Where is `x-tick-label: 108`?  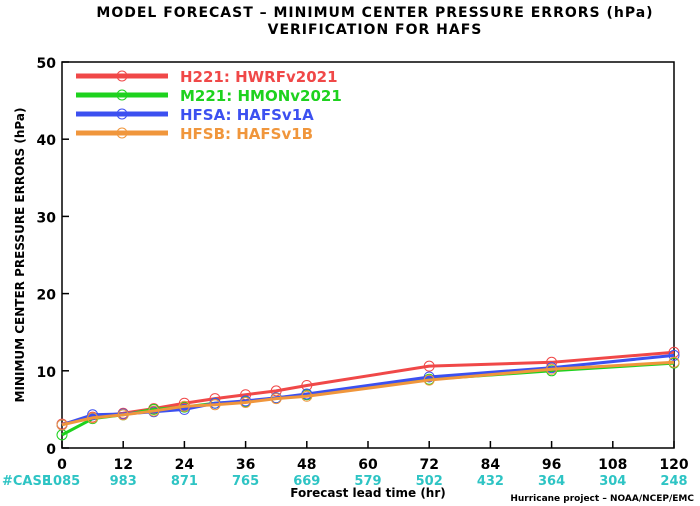 x-tick-label: 108 is located at coordinates (612, 465).